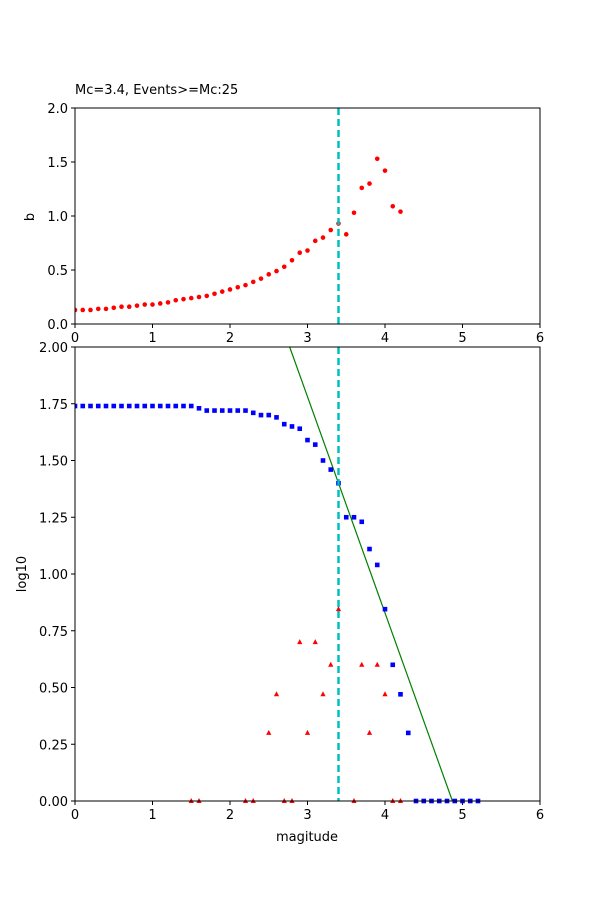 This screenshot has width=600, height=900. What do you see at coordinates (307, 338) in the screenshot?
I see `b-value-x-tick-label: 3` at bounding box center [307, 338].